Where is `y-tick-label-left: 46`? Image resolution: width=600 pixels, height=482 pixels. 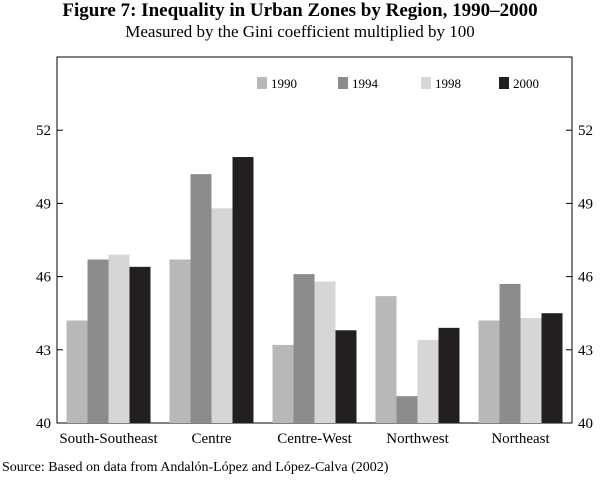
y-tick-label-left: 46 is located at coordinates (44, 278).